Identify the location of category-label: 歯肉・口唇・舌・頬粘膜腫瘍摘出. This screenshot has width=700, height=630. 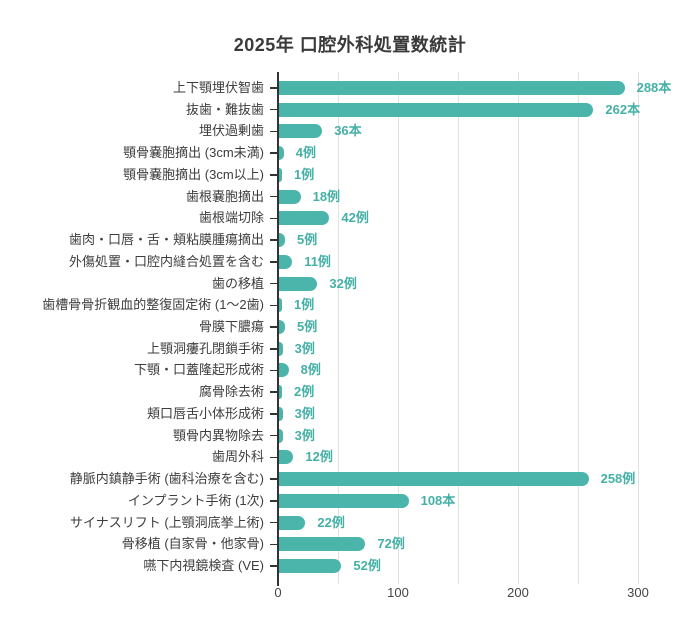
(166, 240).